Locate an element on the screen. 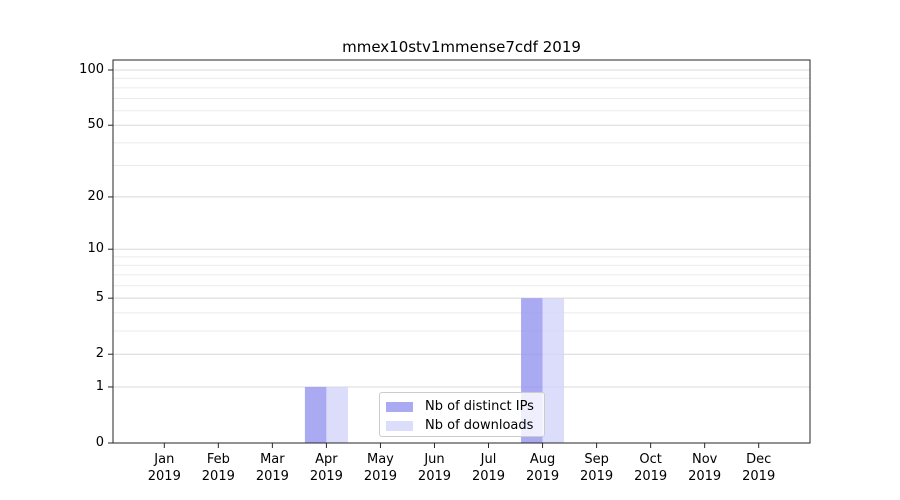 The width and height of the screenshot is (900, 500). x-tick-label: Nov 2019 is located at coordinates (705, 468).